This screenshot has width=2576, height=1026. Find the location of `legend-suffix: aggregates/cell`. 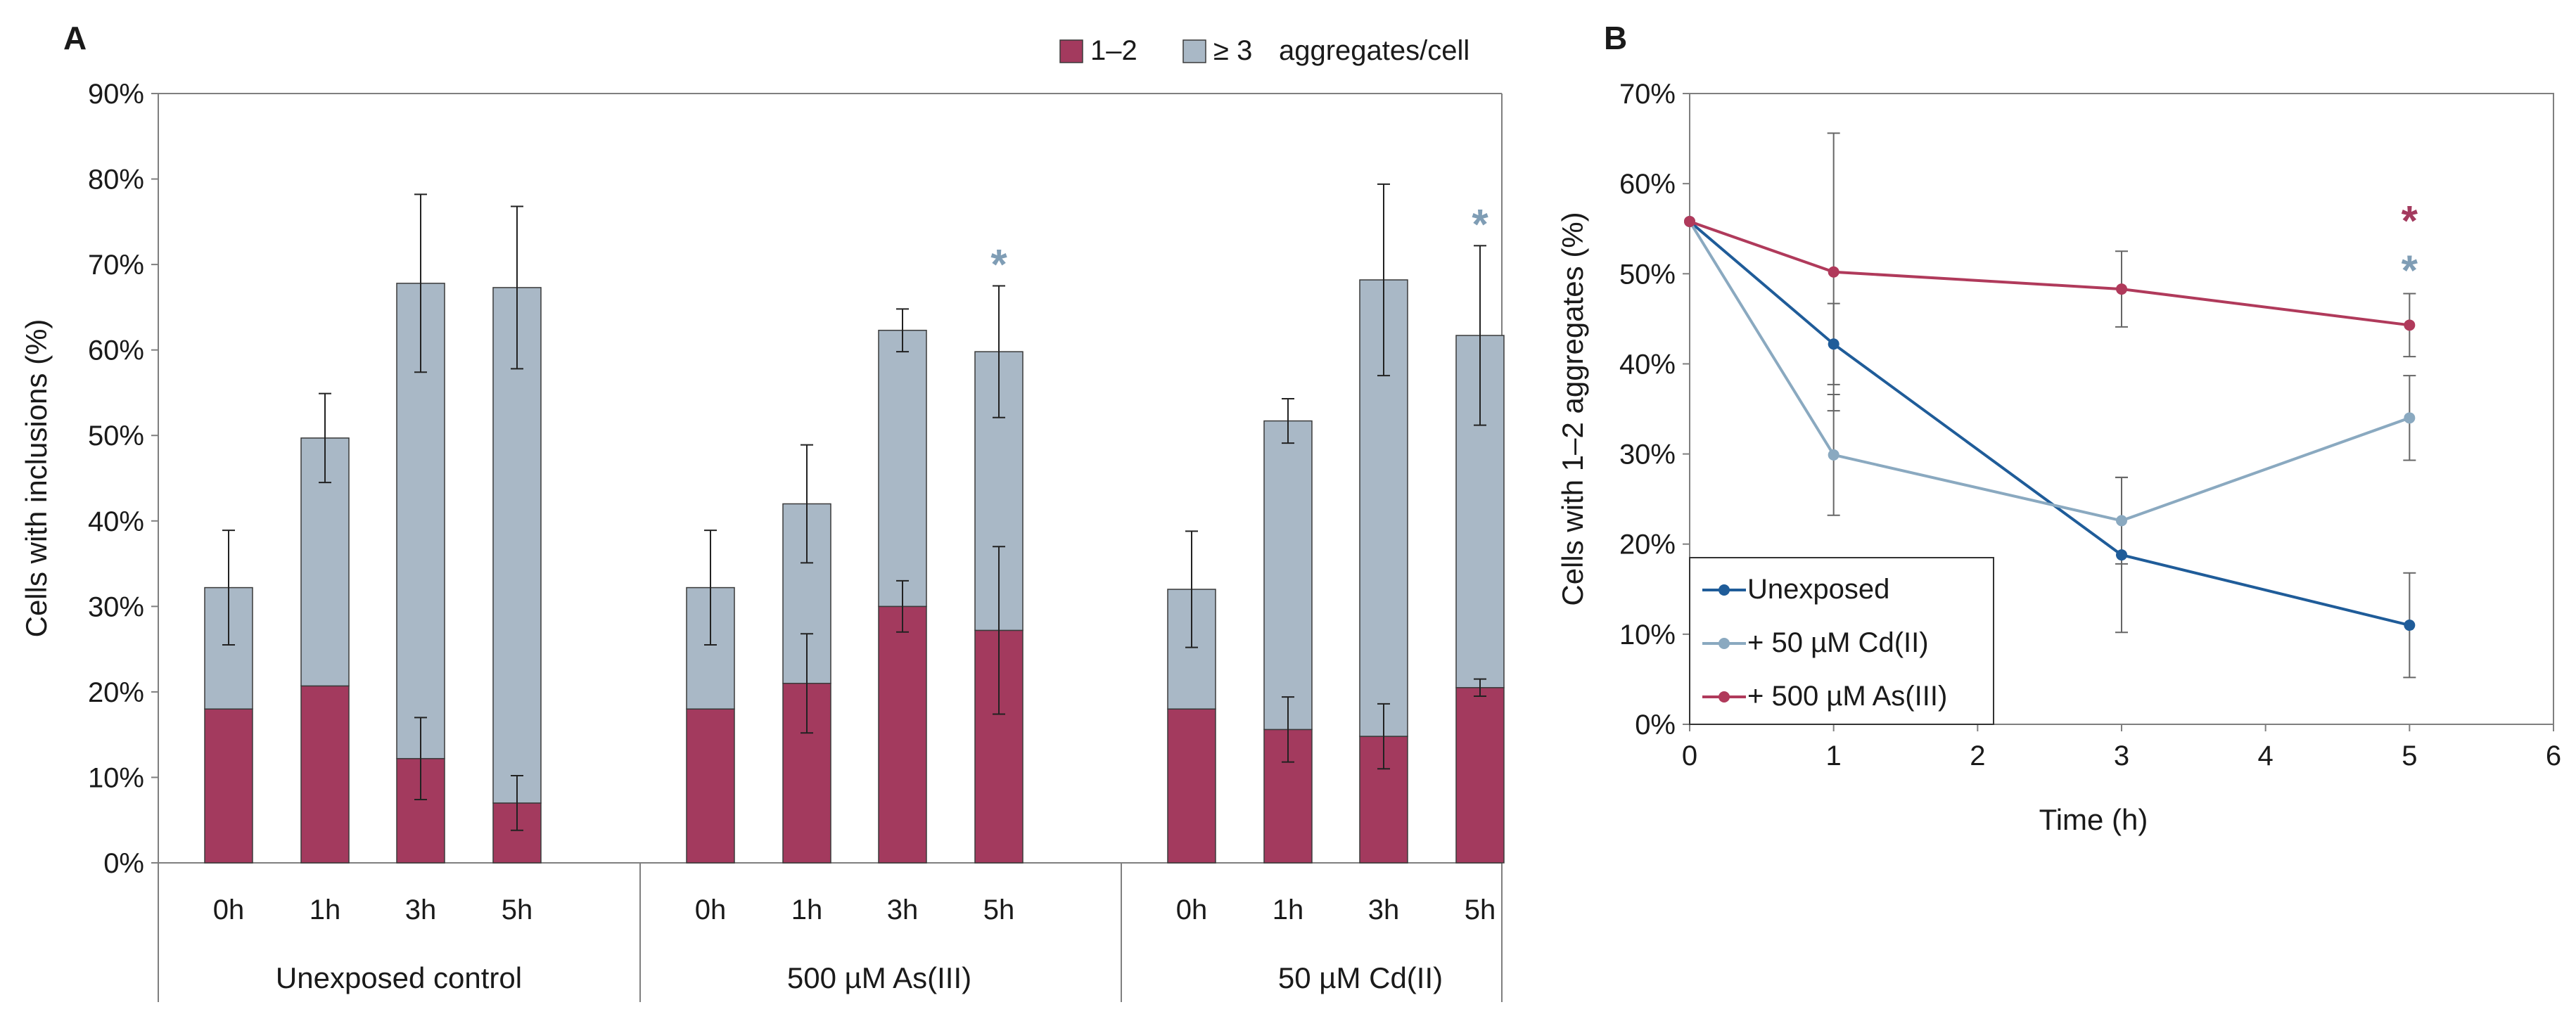

legend-suffix: aggregates/cell is located at coordinates (1374, 50).